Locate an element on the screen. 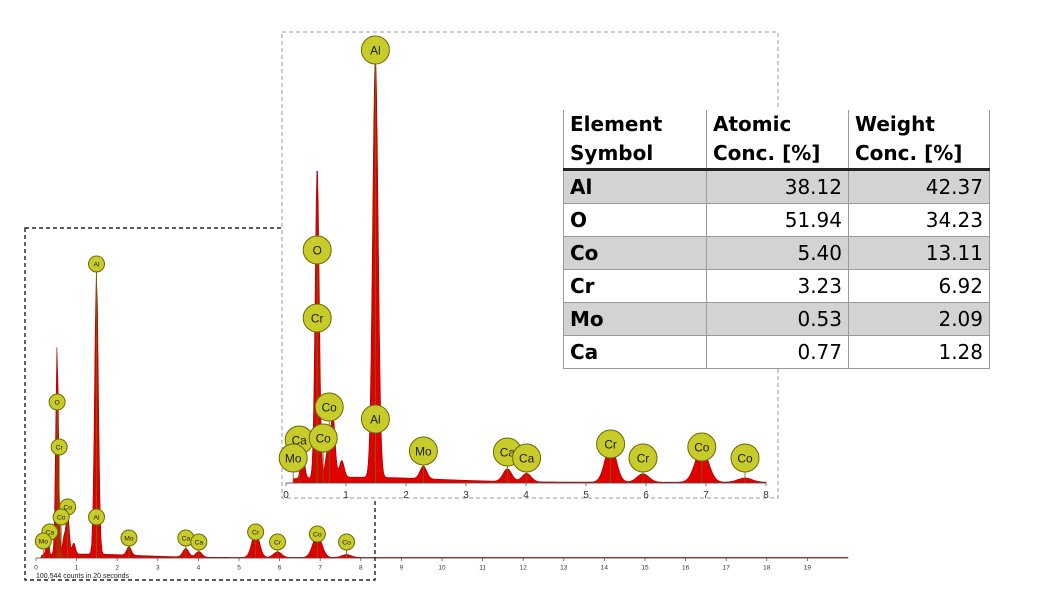 The width and height of the screenshot is (1045, 602). table-row: Ca 0.77 1.28 is located at coordinates (776, 352).